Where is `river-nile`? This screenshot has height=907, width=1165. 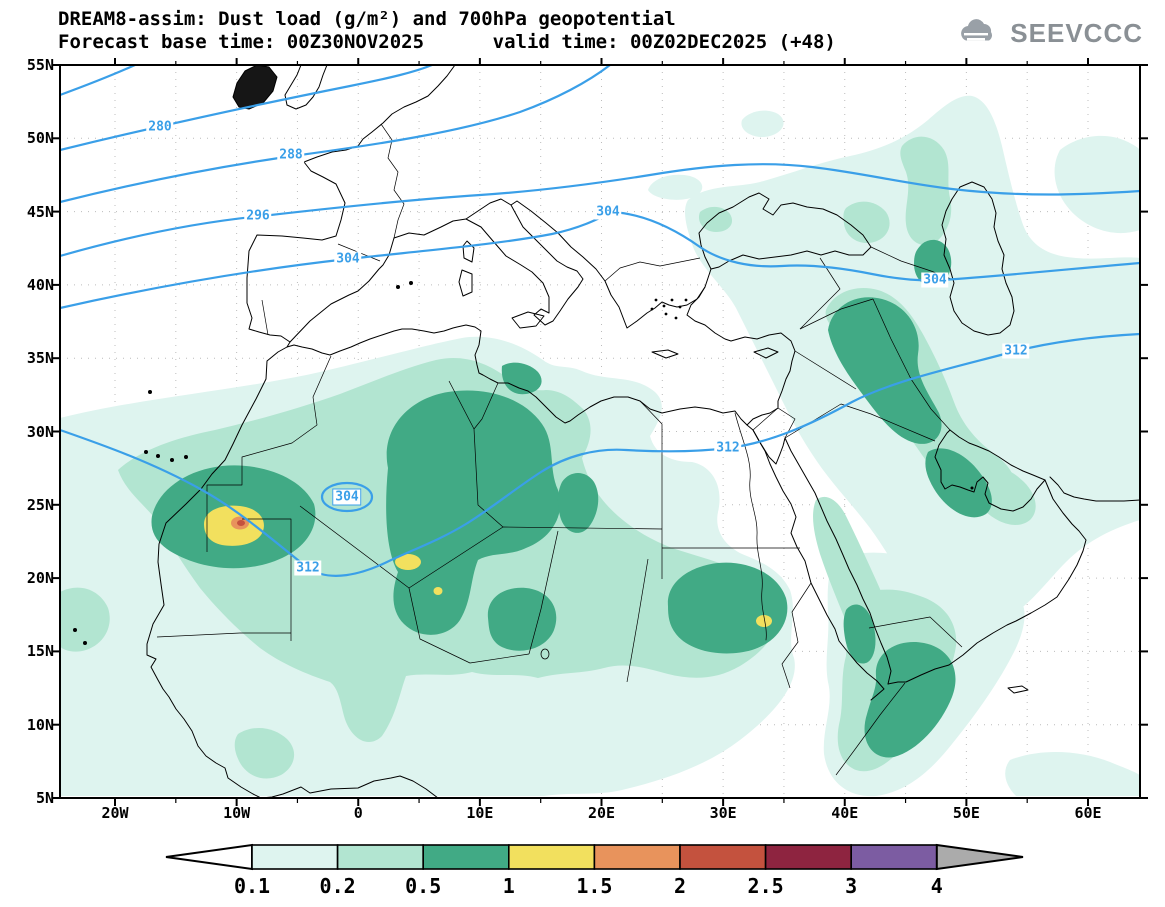 river-nile is located at coordinates (750, 526).